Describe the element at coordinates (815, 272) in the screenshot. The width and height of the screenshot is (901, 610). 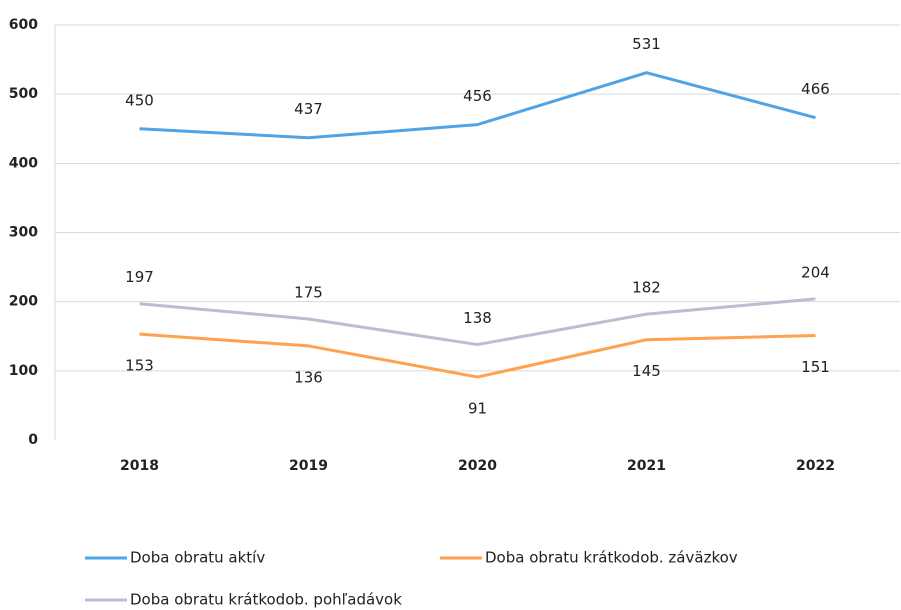
I see `data-label: 204` at that location.